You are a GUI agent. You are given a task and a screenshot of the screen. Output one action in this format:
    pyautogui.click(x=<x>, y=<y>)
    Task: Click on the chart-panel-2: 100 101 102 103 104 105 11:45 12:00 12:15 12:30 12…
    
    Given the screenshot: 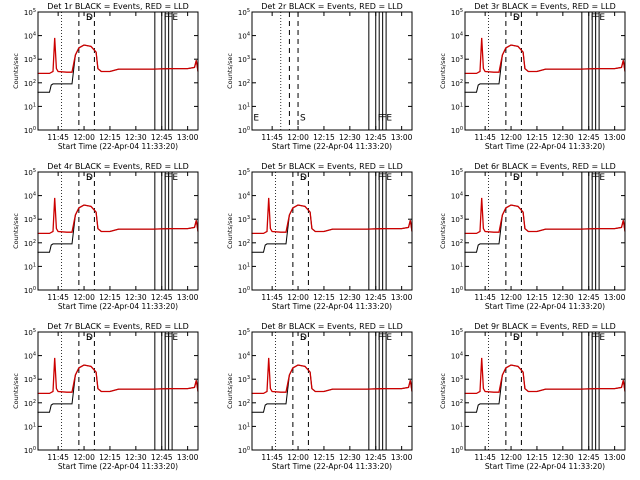 What is the action you would take?
    pyautogui.click(x=319, y=76)
    